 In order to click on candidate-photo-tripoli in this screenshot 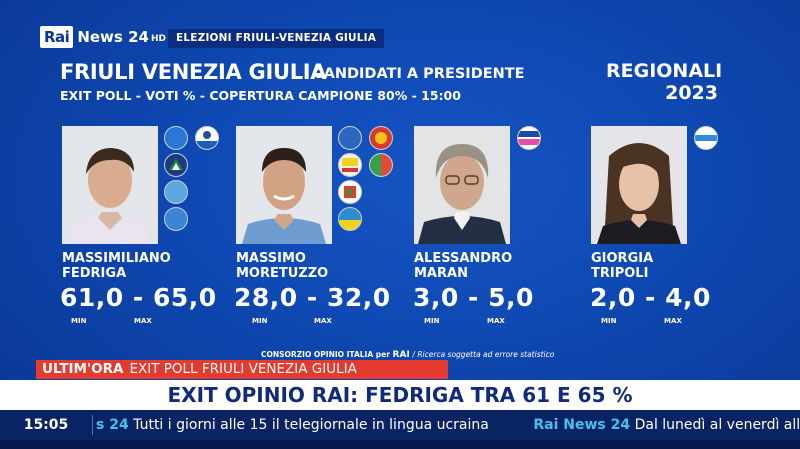, I will do `click(639, 185)`.